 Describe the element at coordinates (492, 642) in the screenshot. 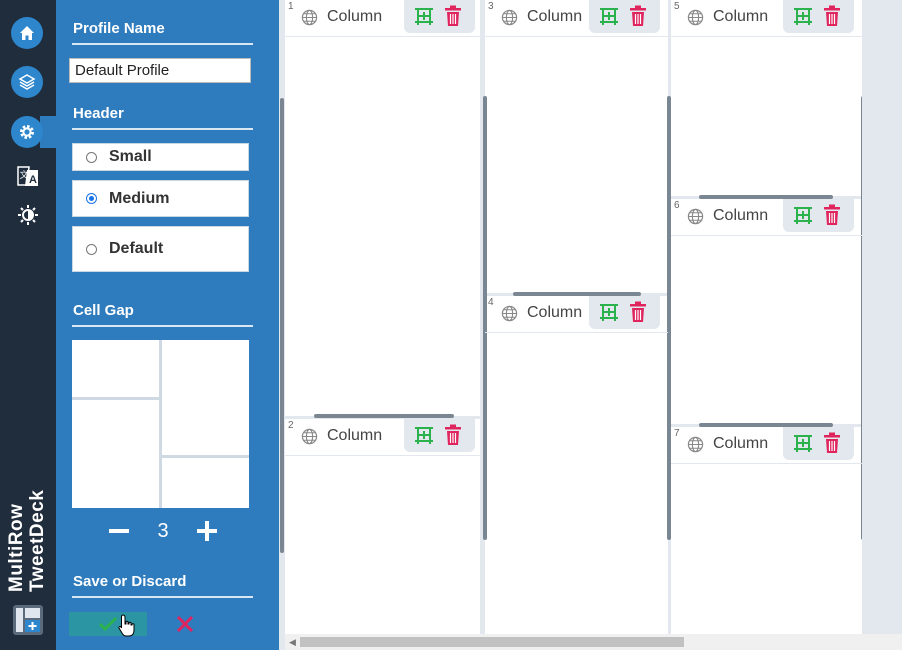

I see `scrollbar-thumb` at that location.